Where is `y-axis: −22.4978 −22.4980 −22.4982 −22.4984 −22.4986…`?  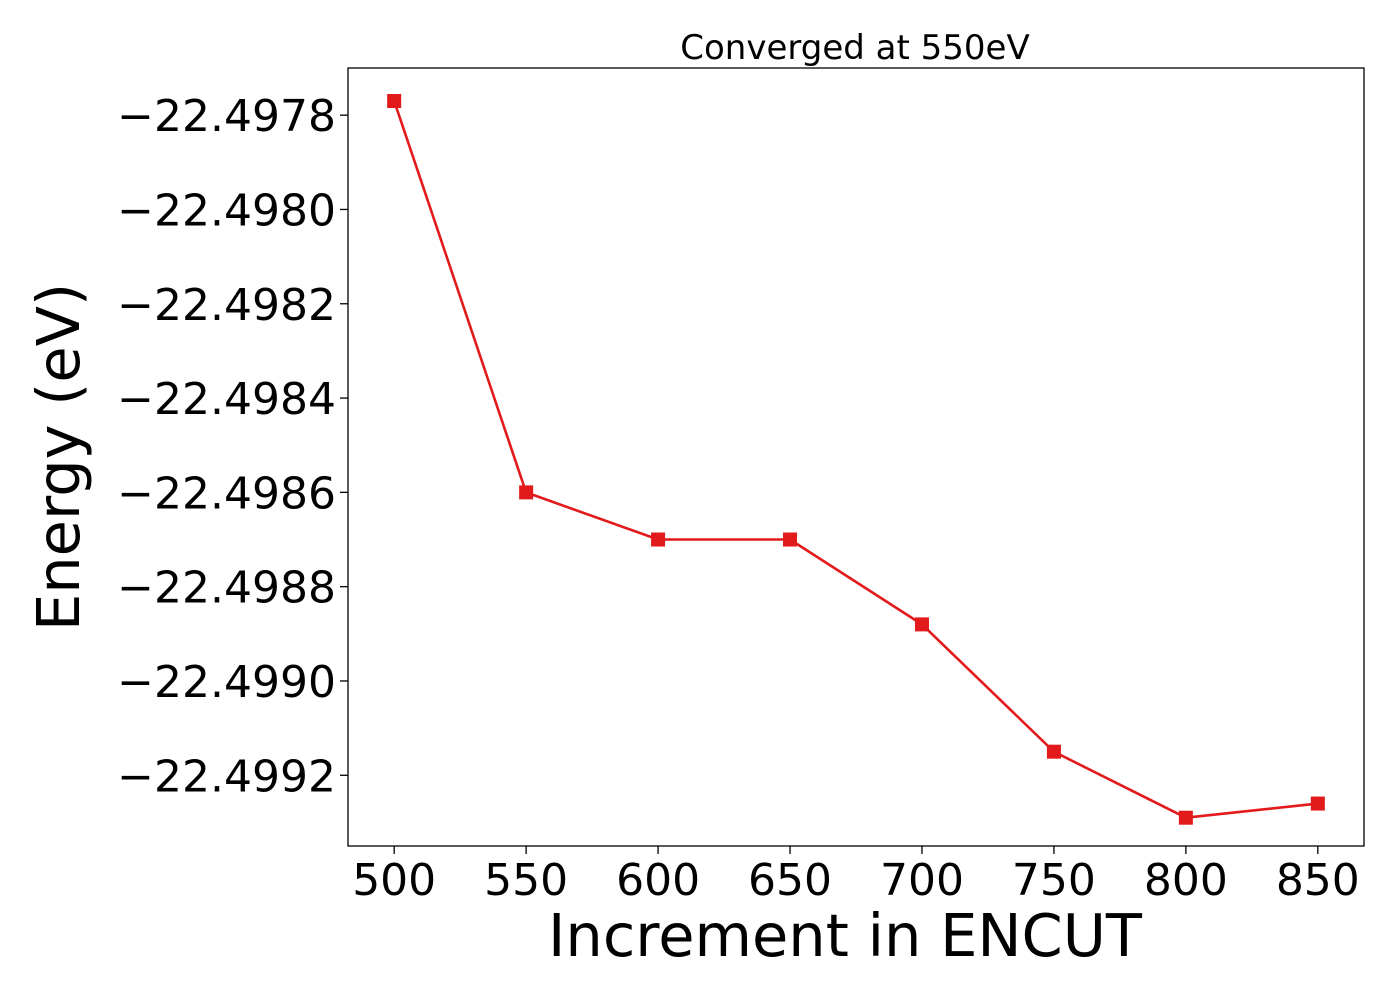
y-axis: −22.4978 −22.4980 −22.4982 −22.4984 −22.4986… is located at coordinates (232, 446).